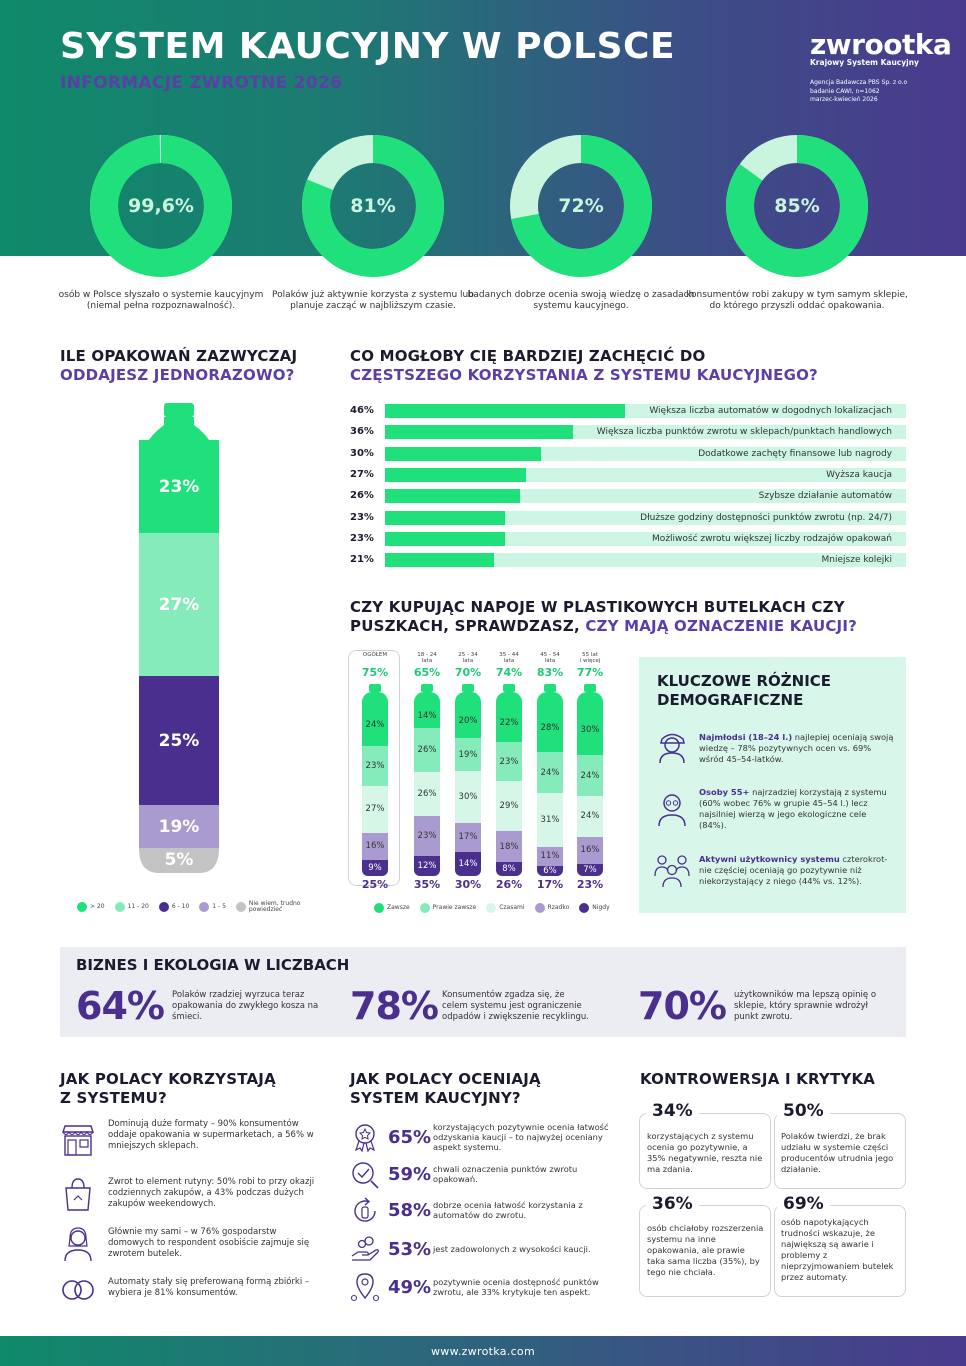 The image size is (966, 1366). Describe the element at coordinates (509, 672) in the screenshot. I see `bottle-top-total: 74%` at that location.